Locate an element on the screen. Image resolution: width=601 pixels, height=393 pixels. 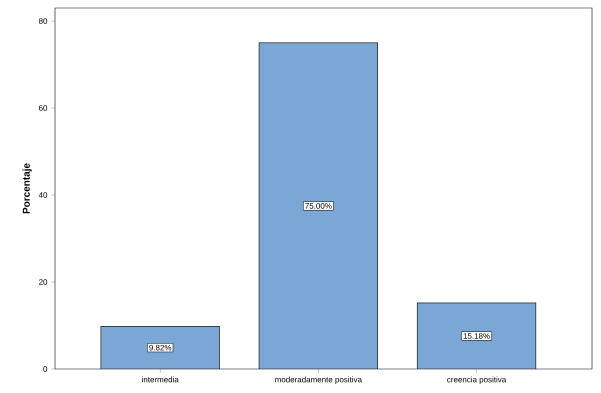
y-axis-title: Porcentaje is located at coordinates (27, 188).